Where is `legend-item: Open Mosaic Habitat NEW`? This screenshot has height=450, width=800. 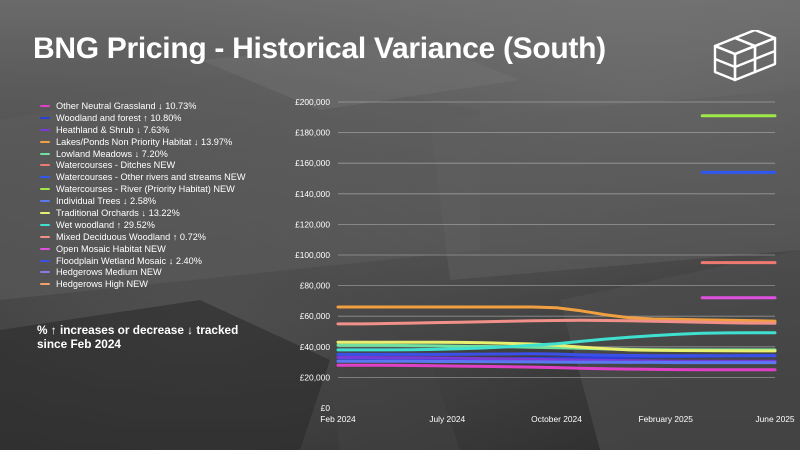
legend-item: Open Mosaic Habitat NEW is located at coordinates (143, 249).